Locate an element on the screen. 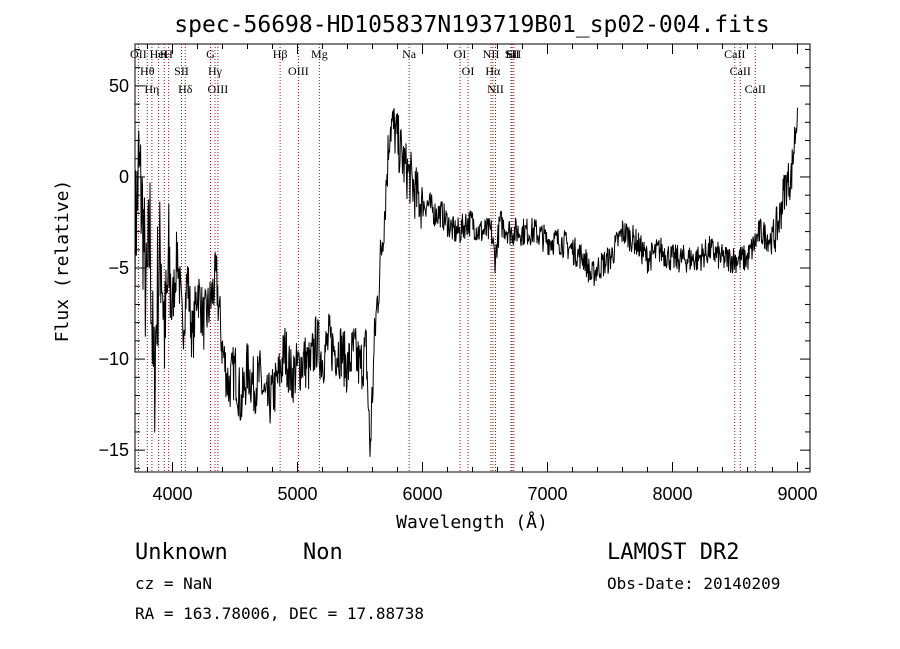 This screenshot has width=900, height=649. marker-label-14: Na is located at coordinates (409, 54).